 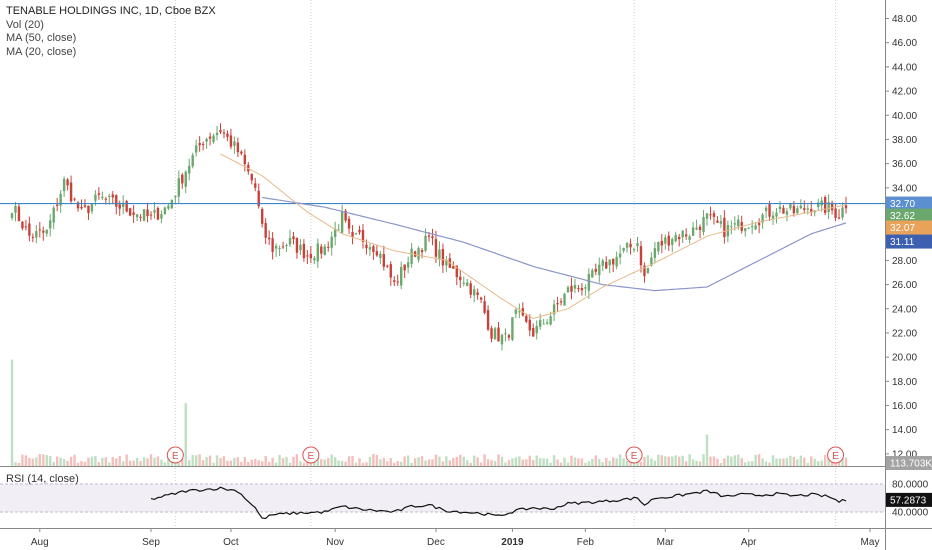 I want to click on x-tick-label: Aug, so click(x=40, y=542).